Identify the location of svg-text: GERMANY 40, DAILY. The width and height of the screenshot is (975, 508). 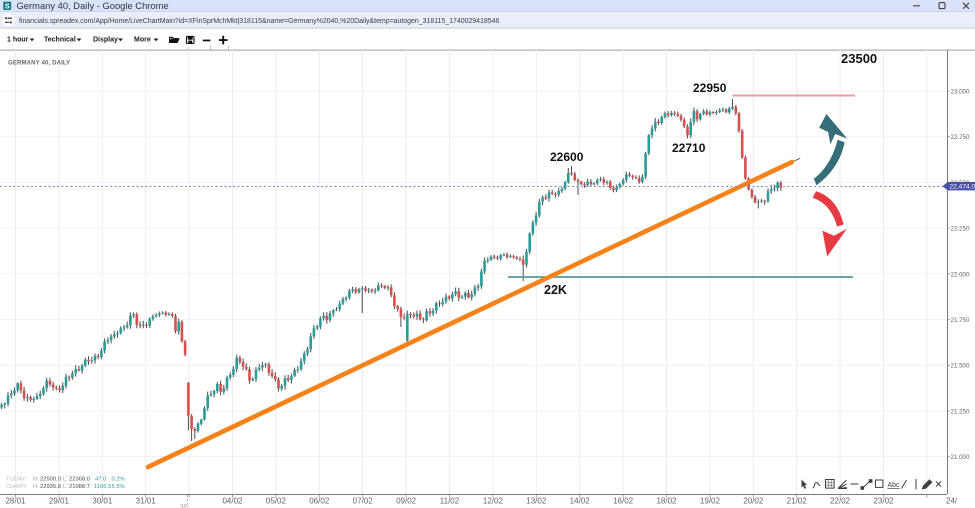
(39, 63).